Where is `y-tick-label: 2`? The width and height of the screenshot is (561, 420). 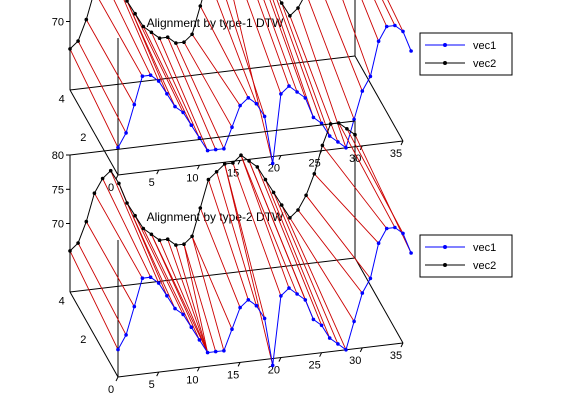
y-tick-label: 2 is located at coordinates (83, 340).